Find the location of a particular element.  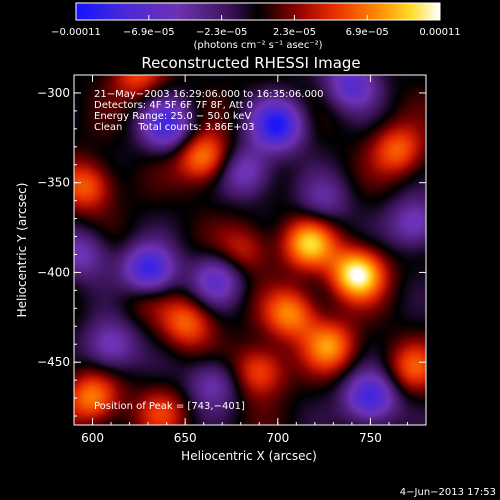

x-tick-label: 650 is located at coordinates (185, 438).